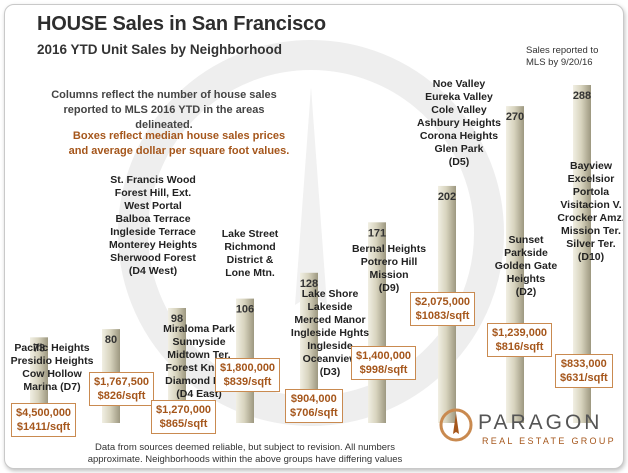 This screenshot has height=473, width=628. I want to click on price-box-1: $4,500,000 $1411/sqft, so click(44, 420).